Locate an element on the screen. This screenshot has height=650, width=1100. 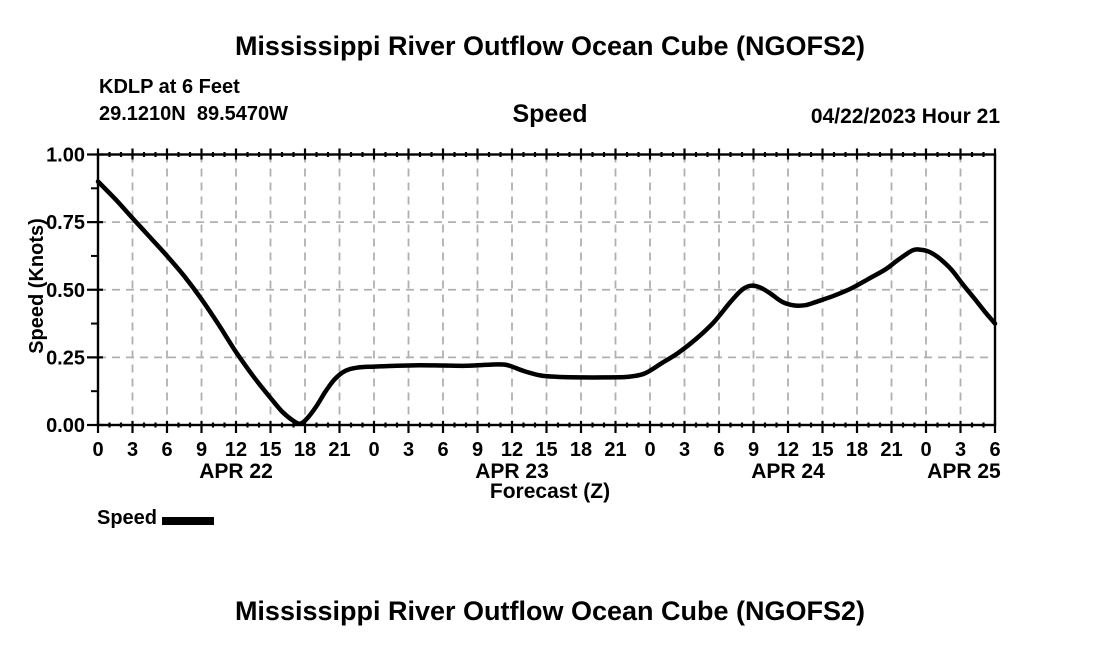
model-run-datetime-label: 04/22/2023 Hour 21 is located at coordinates (905, 116).